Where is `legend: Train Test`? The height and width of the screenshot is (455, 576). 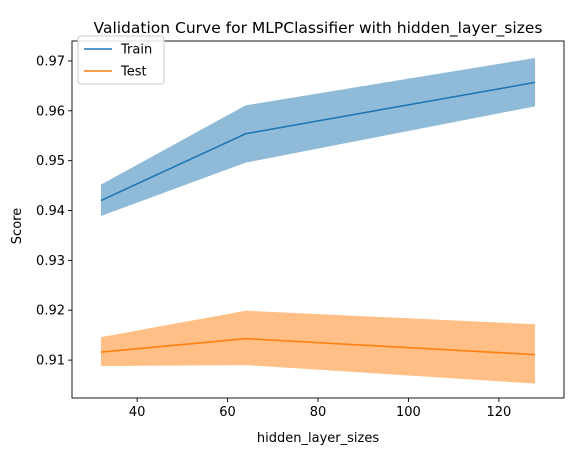 legend: Train Test is located at coordinates (121, 60).